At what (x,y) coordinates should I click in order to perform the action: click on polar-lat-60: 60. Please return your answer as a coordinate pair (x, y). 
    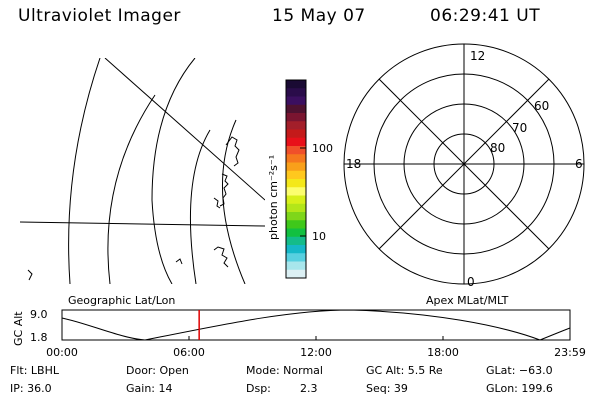
    Looking at the image, I should click on (541, 106).